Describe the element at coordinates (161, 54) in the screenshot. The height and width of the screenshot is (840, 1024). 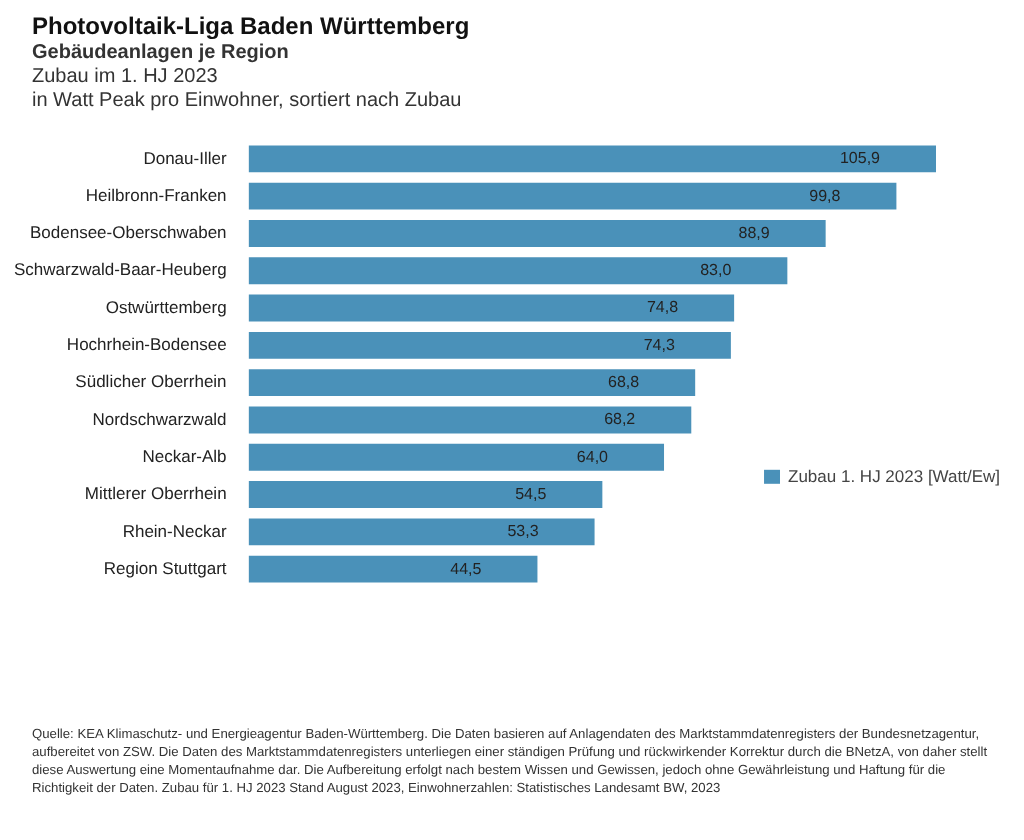
I see `chart-subtitle: Gebäudeanlagen je Region` at that location.